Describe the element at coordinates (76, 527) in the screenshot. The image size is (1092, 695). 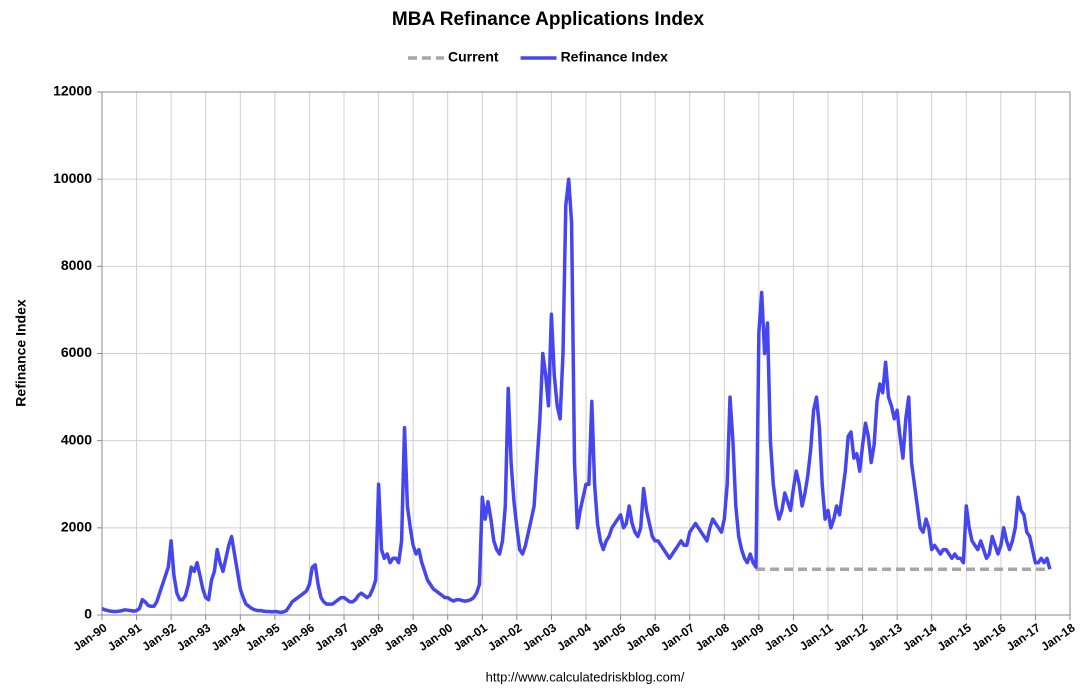
I see `y-tick-label: 2000` at that location.